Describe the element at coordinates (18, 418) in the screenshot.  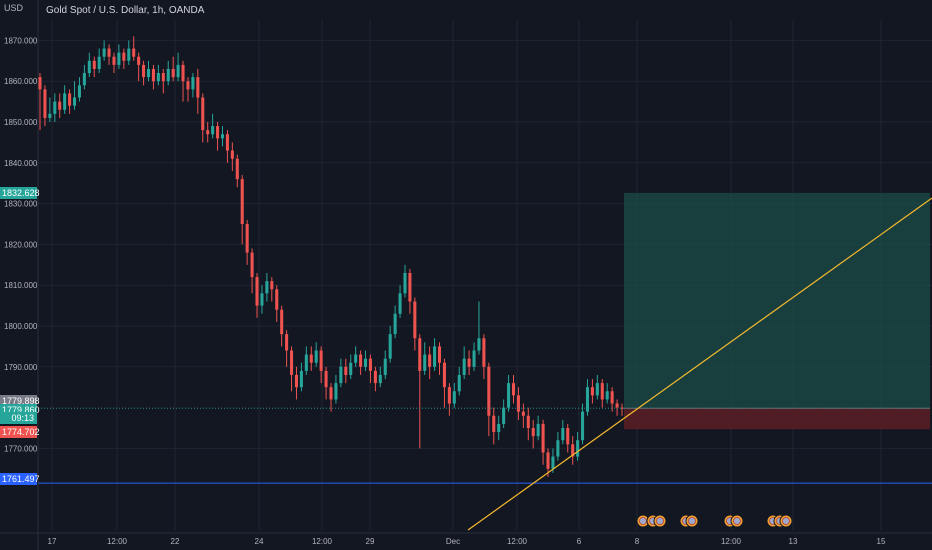
I see `bar-countdown: 09:13` at that location.